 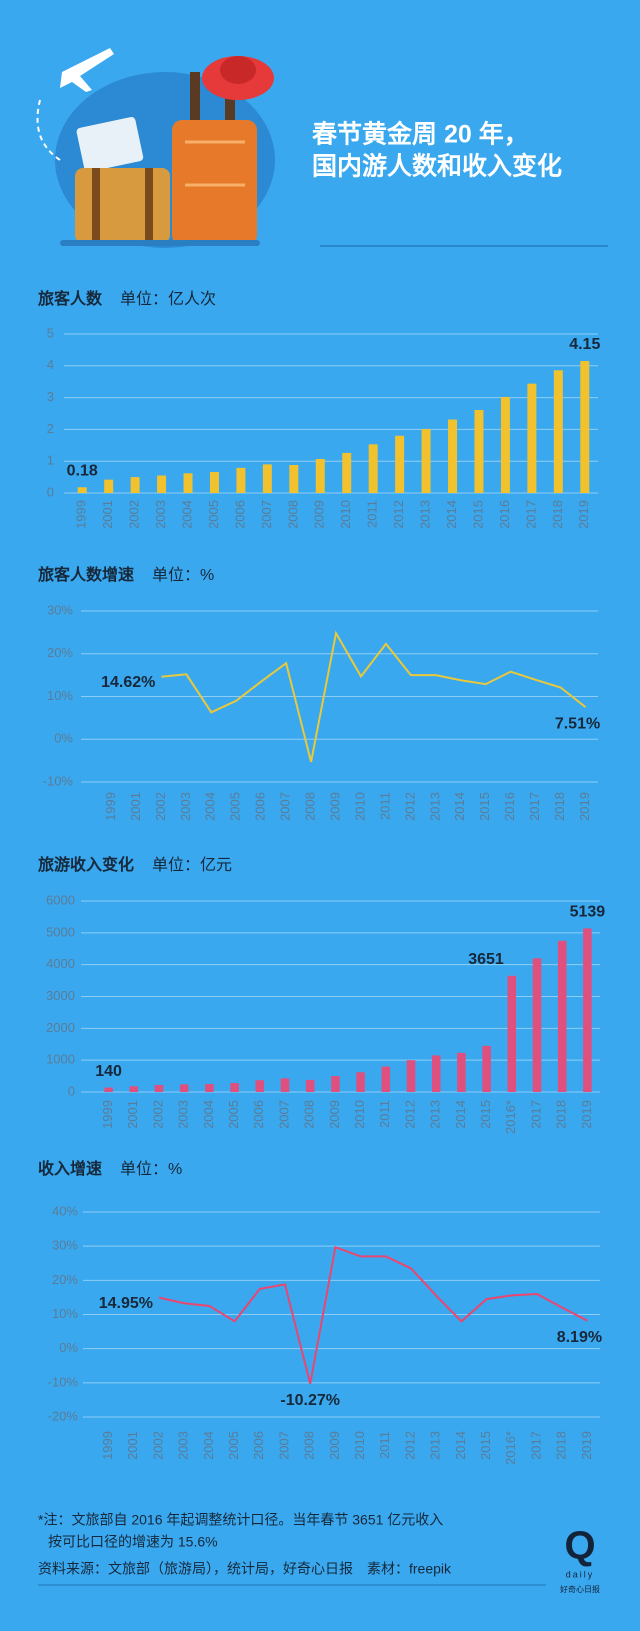 What do you see at coordinates (160, 243) in the screenshot?
I see `shadow` at bounding box center [160, 243].